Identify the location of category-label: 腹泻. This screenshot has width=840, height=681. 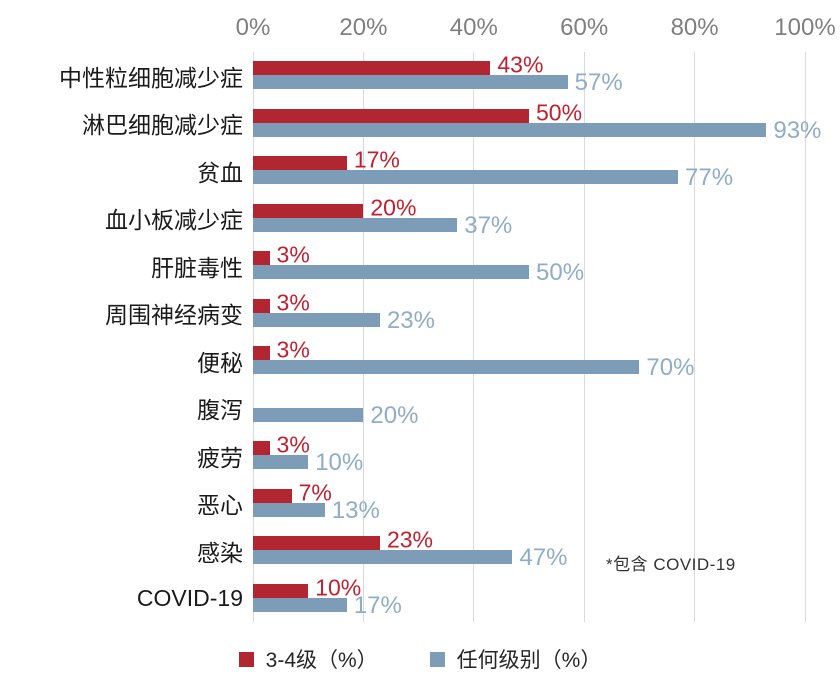
(220, 410).